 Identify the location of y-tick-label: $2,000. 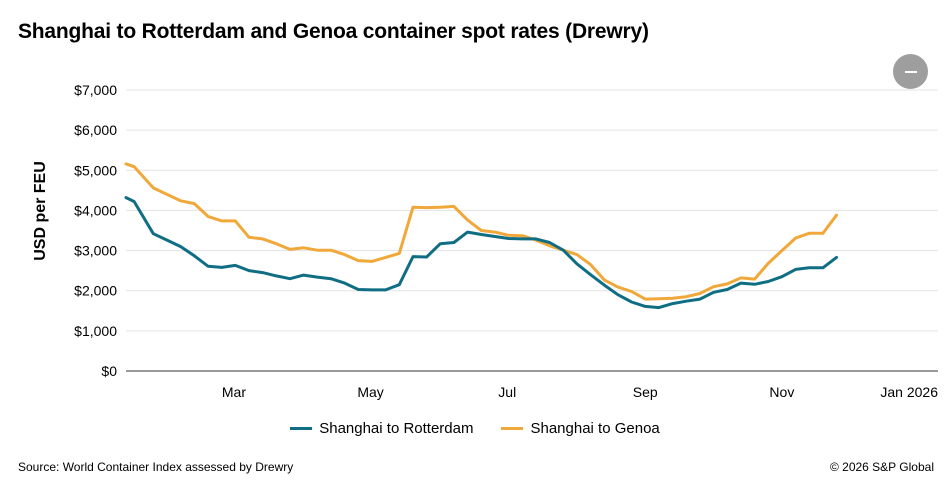
(95, 291).